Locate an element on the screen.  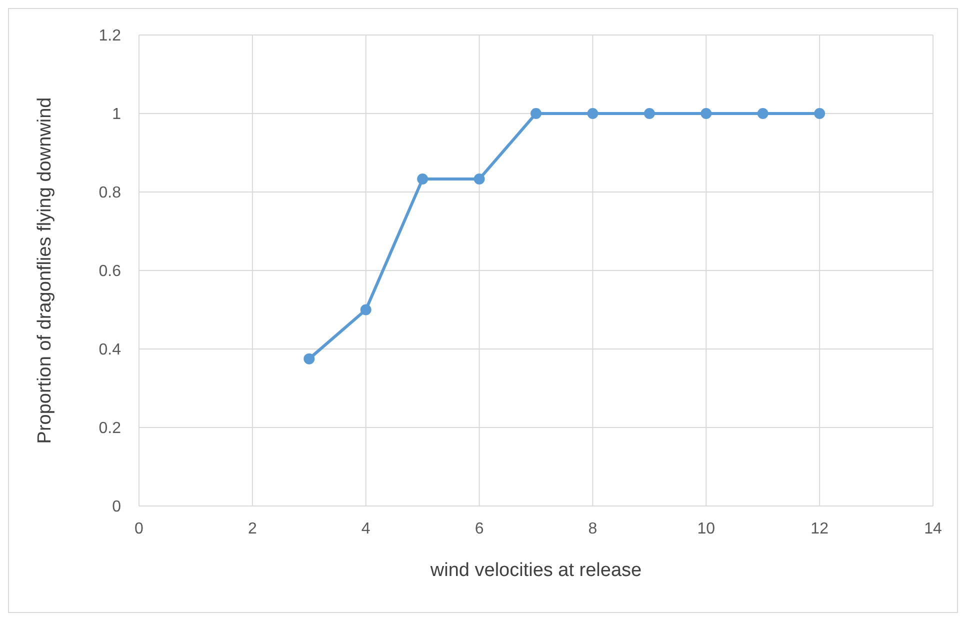
y-tick-label: 0.4 is located at coordinates (110, 350).